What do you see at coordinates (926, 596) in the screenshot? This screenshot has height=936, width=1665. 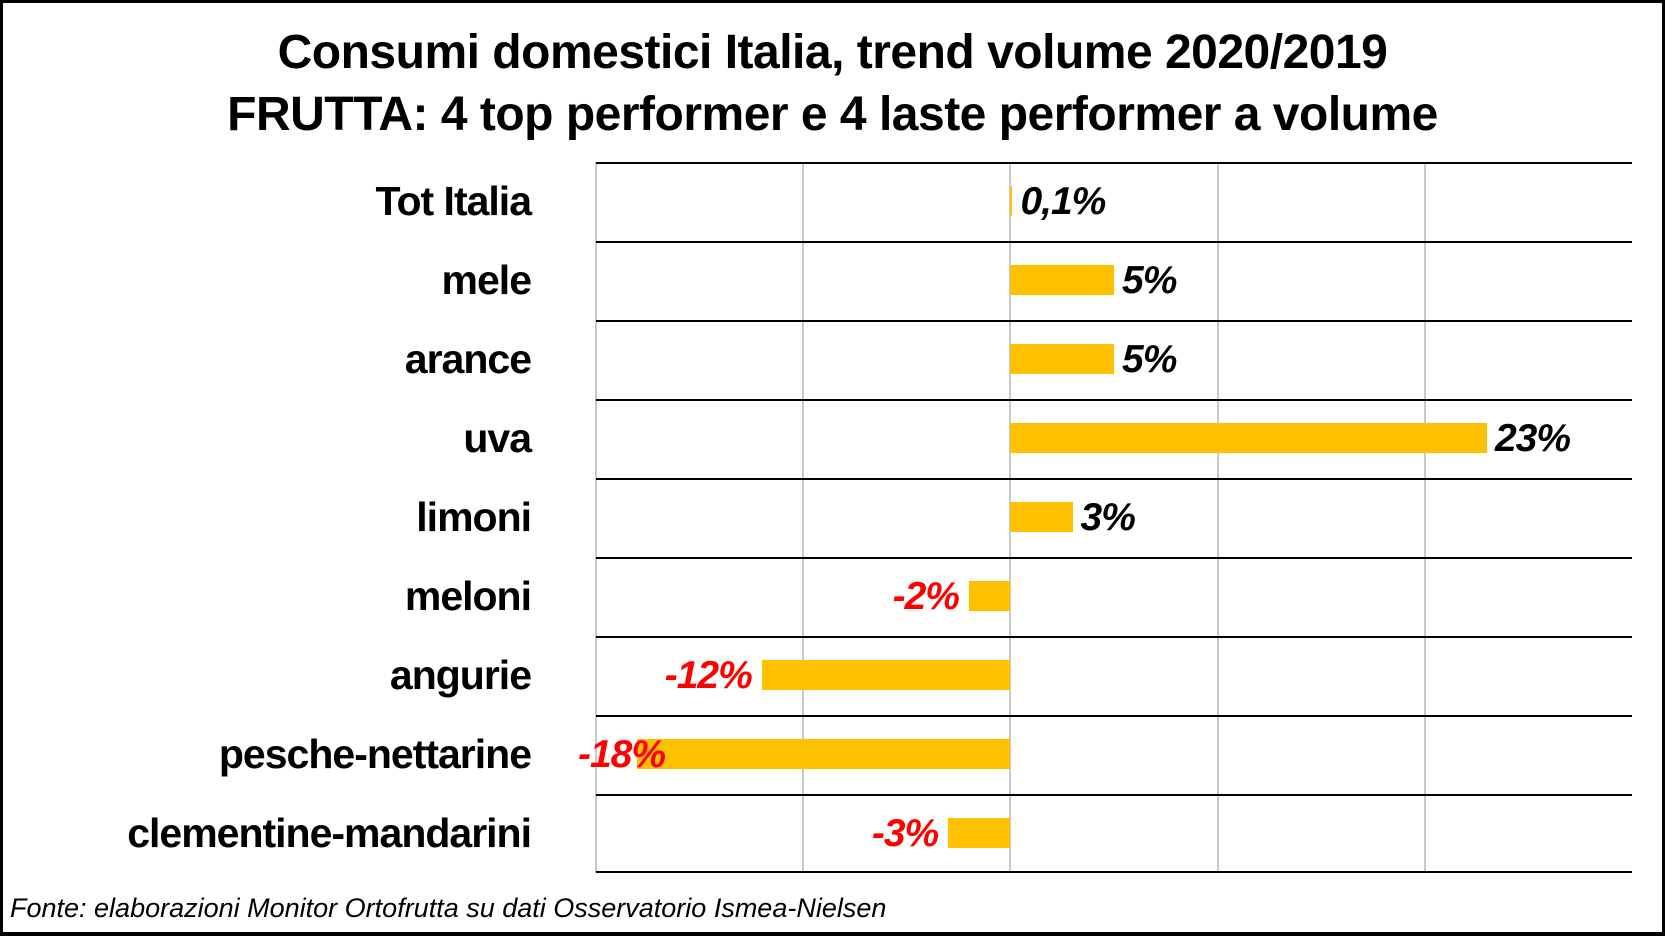 I see `value-label: -2%` at bounding box center [926, 596].